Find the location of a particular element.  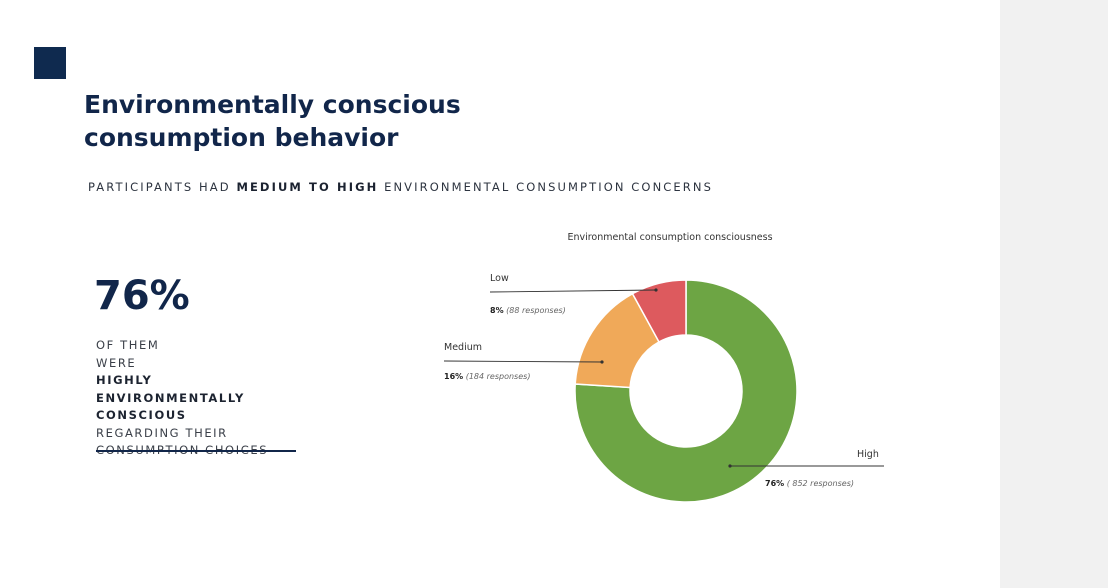

stat-line-3: ENVIRONMENTALLY is located at coordinates (256, 399).